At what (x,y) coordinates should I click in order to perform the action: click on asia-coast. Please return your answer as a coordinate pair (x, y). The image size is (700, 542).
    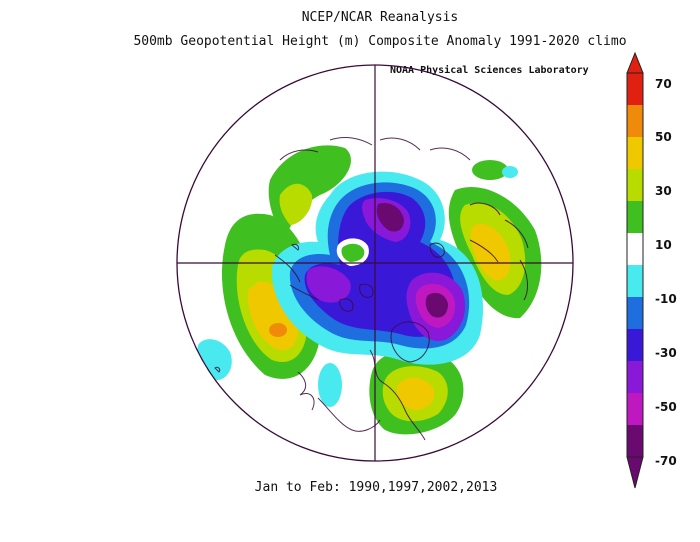
    Looking at the image, I should click on (375, 149).